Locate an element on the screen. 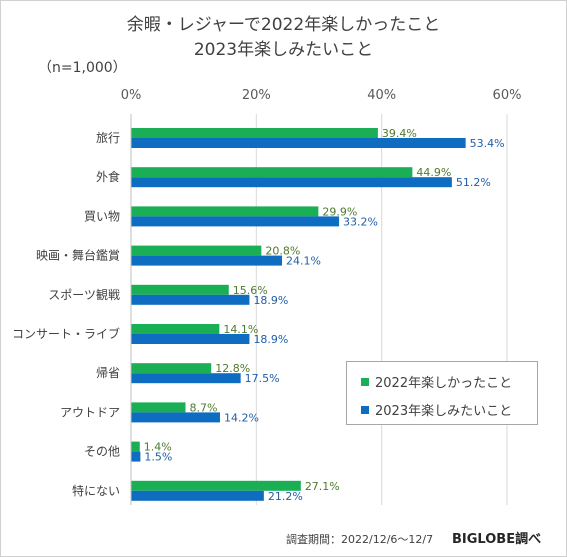 This screenshot has height=557, width=567. legend-label-2023: 2023年楽しみたいこと is located at coordinates (444, 411).